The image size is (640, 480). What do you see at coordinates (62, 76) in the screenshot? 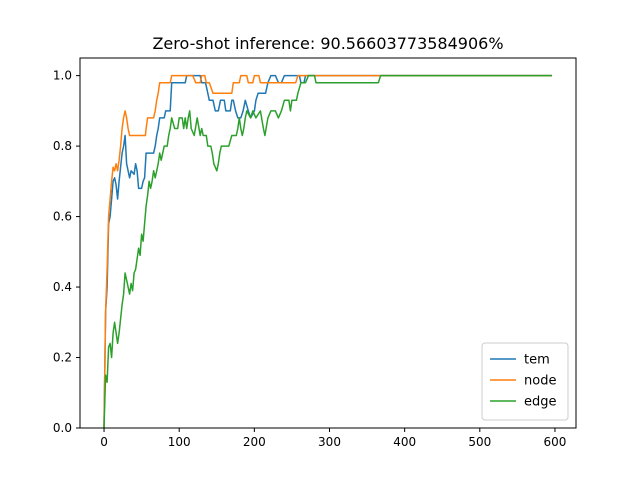
I see `y-tick-label: 1.0` at bounding box center [62, 76].